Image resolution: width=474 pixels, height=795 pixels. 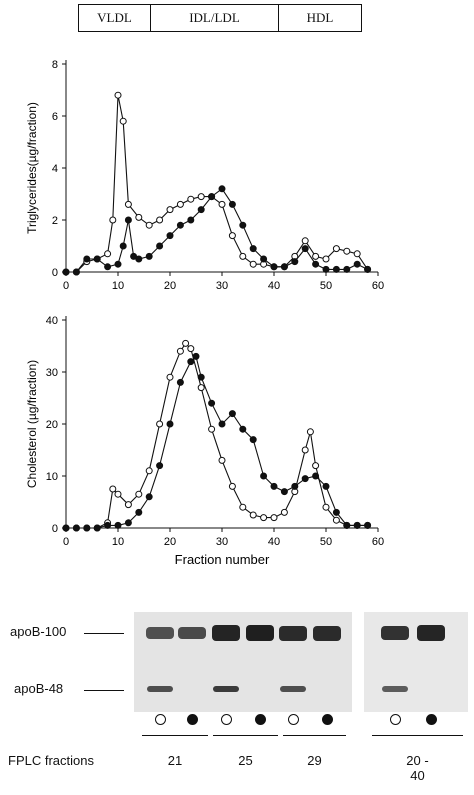 I want to click on y-tick-label: 30, so click(x=52, y=373).